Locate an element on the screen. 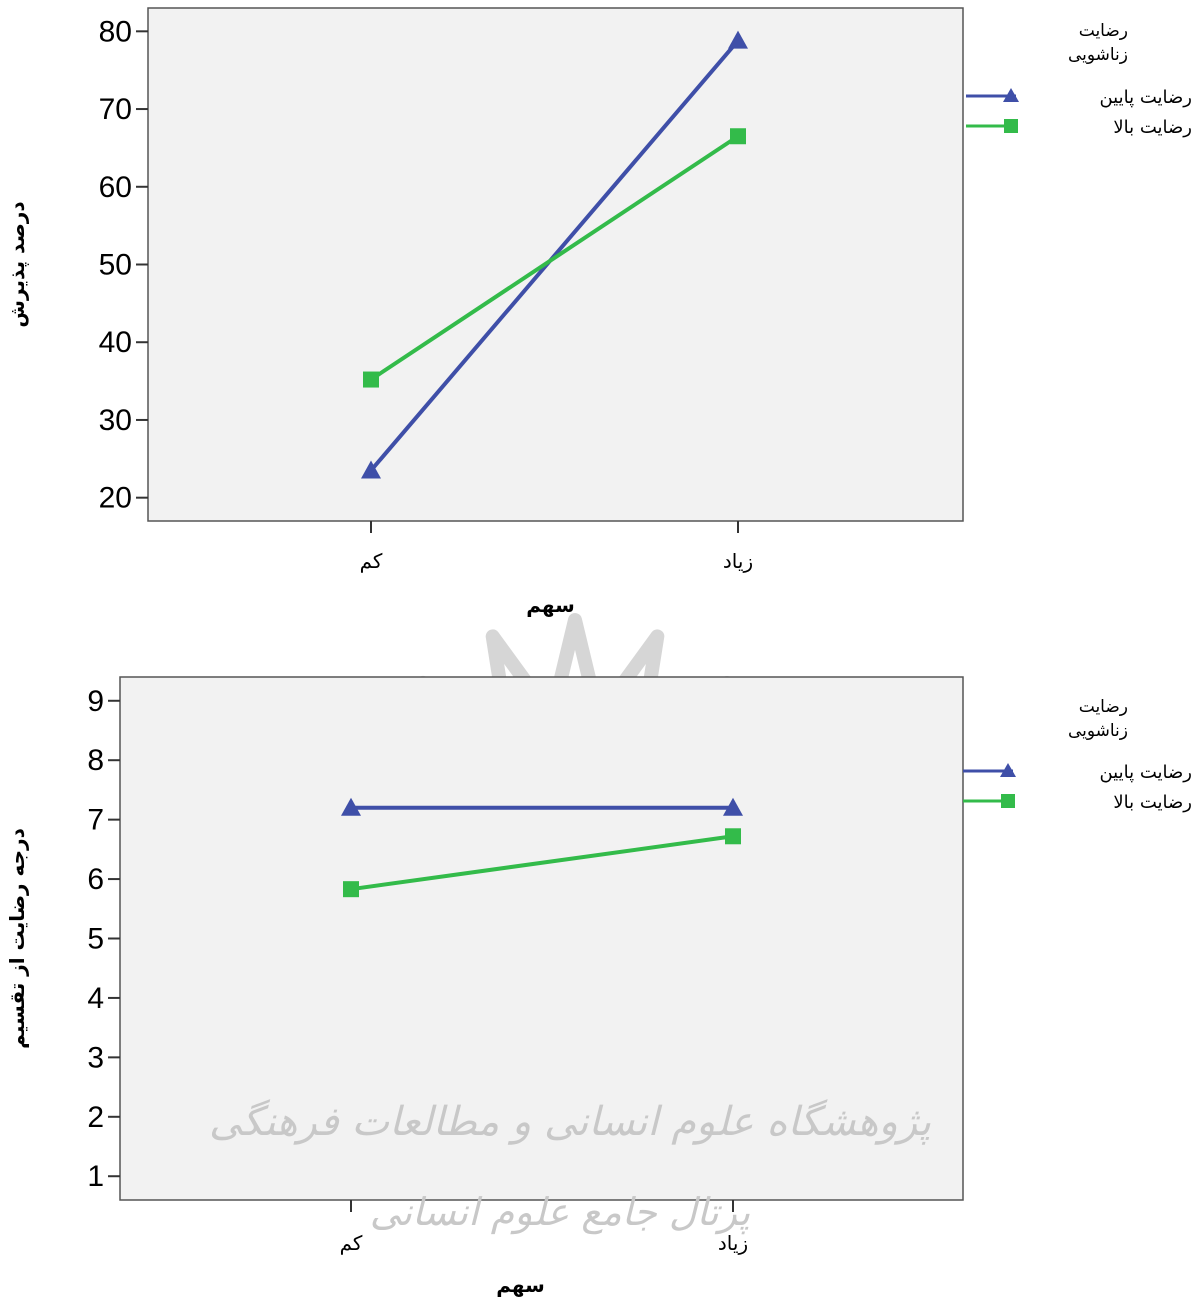 Image resolution: width=1203 pixels, height=1300 pixels. y-tick-label: 2 is located at coordinates (95, 1117).